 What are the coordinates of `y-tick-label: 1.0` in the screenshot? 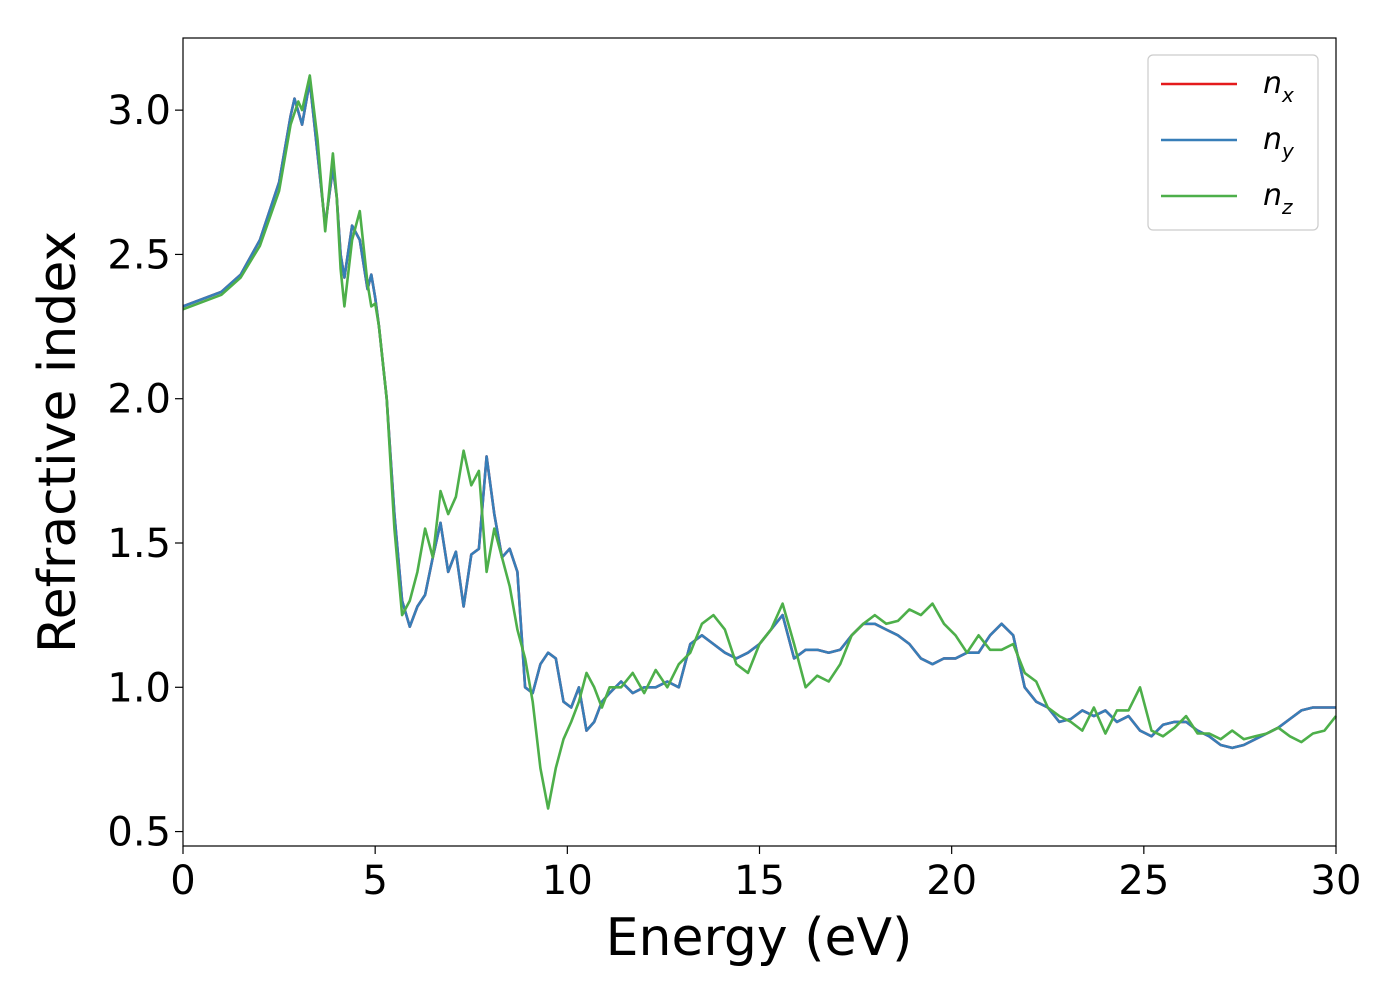 It's located at (139, 688).